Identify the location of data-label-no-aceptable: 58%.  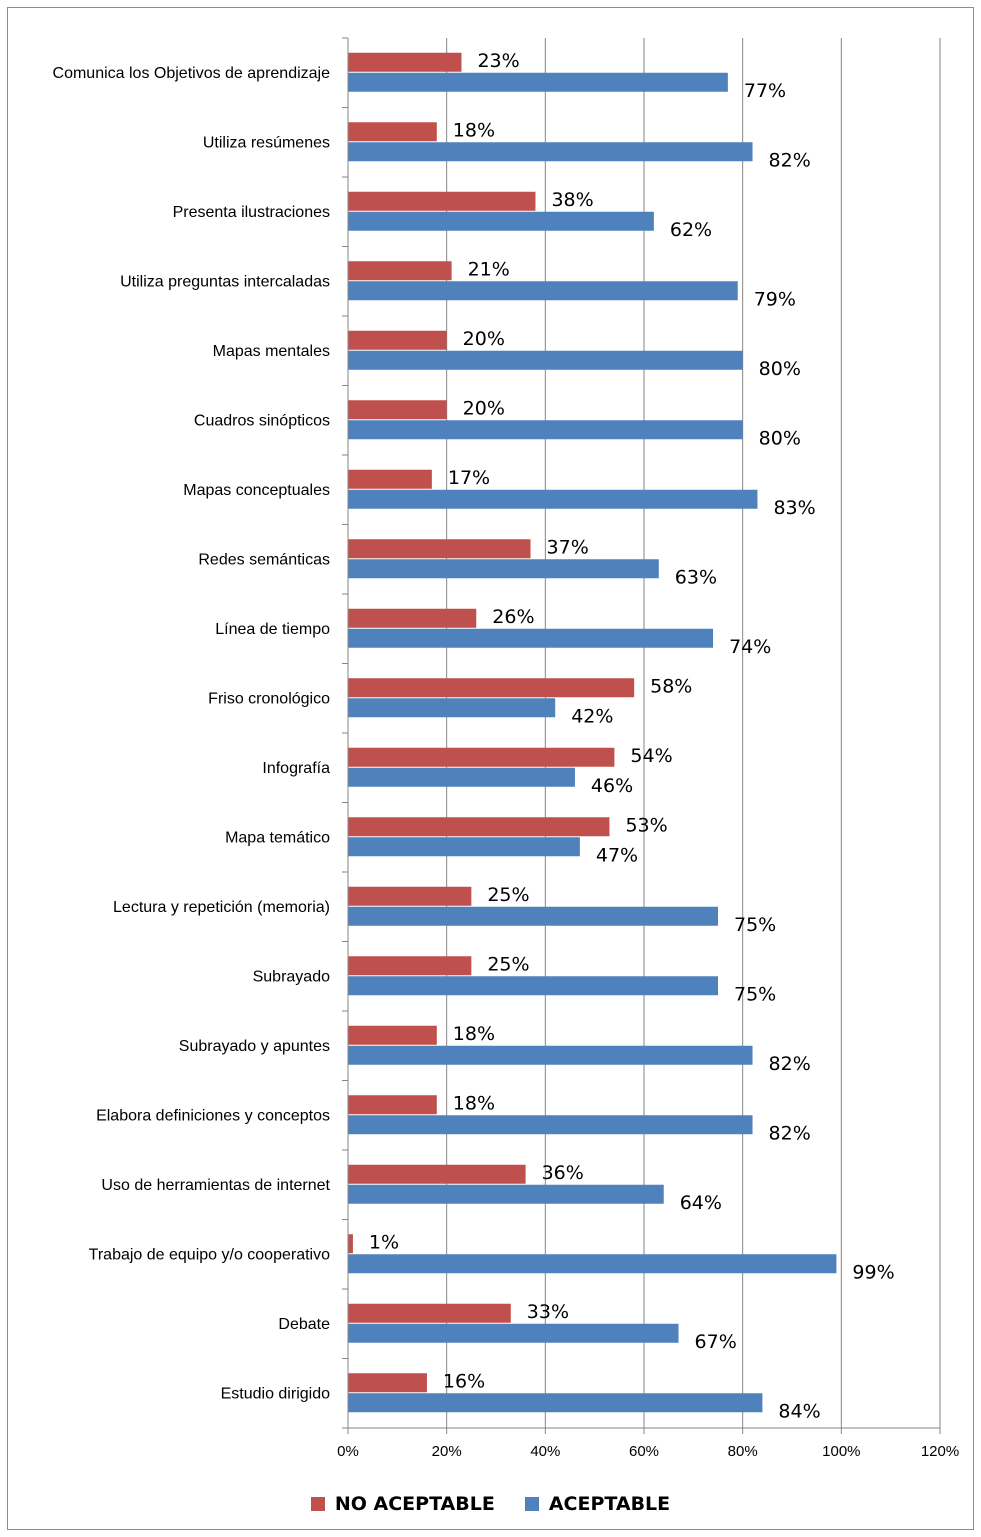
(671, 686).